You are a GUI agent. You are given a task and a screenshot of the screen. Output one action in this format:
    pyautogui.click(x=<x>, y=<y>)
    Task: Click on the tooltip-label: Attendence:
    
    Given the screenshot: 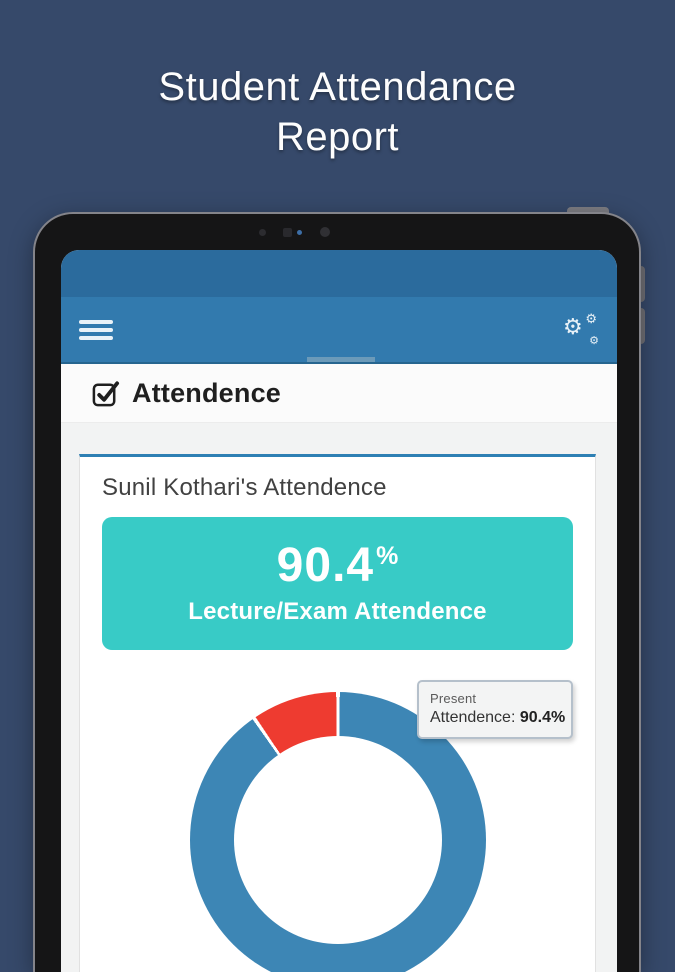 What is the action you would take?
    pyautogui.click(x=475, y=717)
    